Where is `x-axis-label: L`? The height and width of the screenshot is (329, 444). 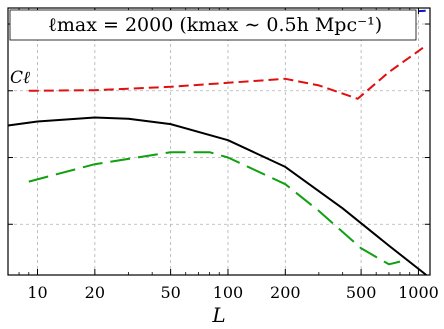
x-axis-label: L is located at coordinates (218, 315).